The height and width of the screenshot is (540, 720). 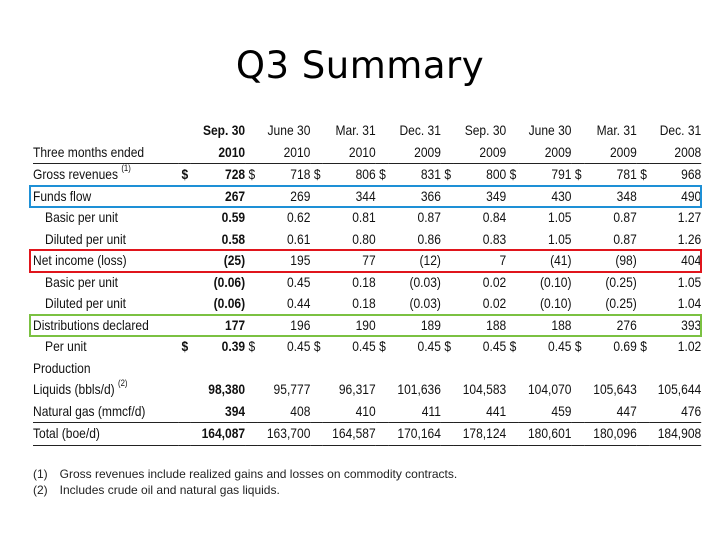 What do you see at coordinates (556, 303) in the screenshot?
I see `table-cell: (0.10)` at bounding box center [556, 303].